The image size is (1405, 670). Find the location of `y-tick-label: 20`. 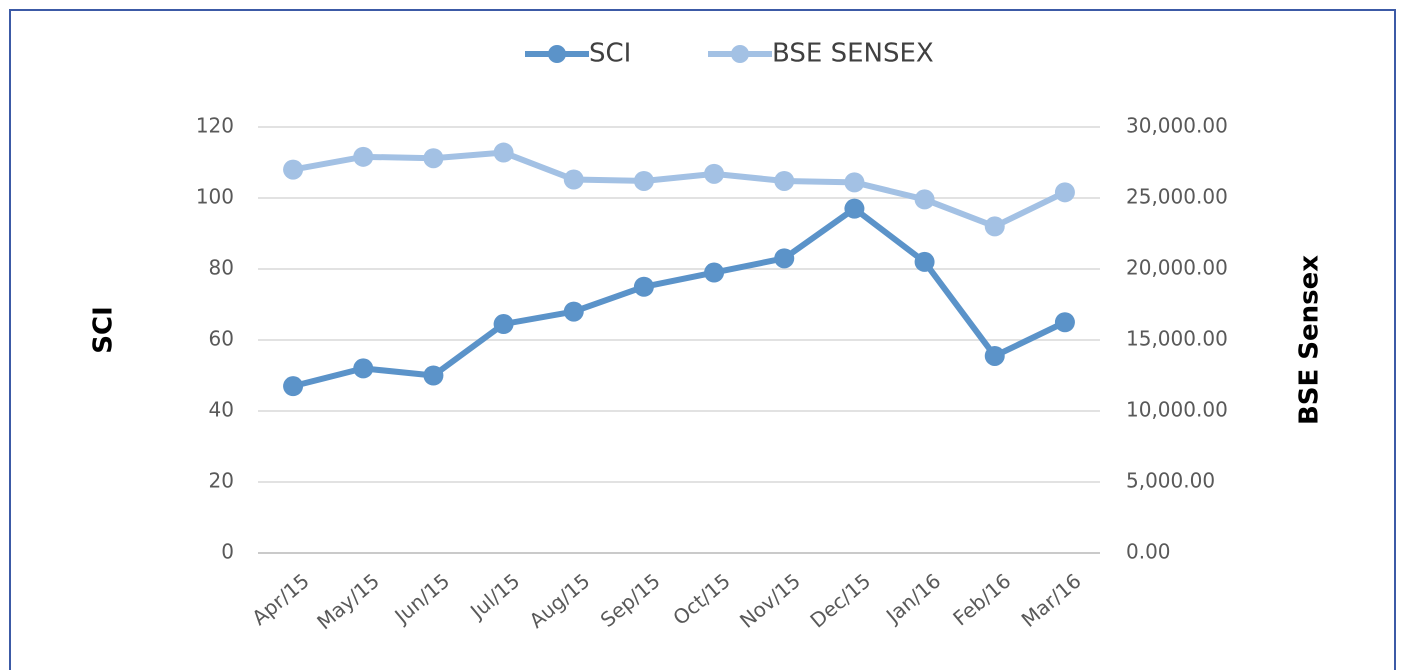

y-tick-label: 20 is located at coordinates (221, 481).